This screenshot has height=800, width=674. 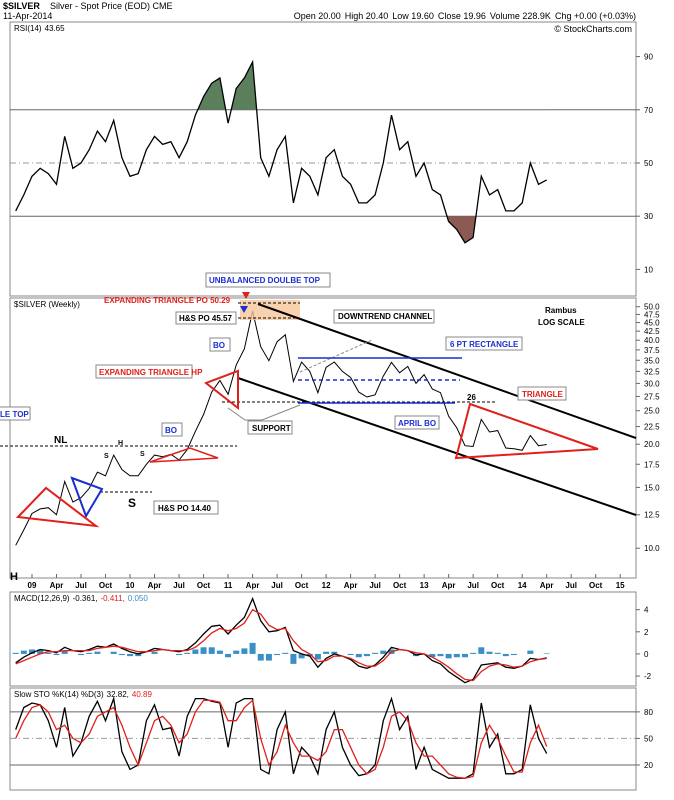 I want to click on annotation: S, so click(x=132, y=503).